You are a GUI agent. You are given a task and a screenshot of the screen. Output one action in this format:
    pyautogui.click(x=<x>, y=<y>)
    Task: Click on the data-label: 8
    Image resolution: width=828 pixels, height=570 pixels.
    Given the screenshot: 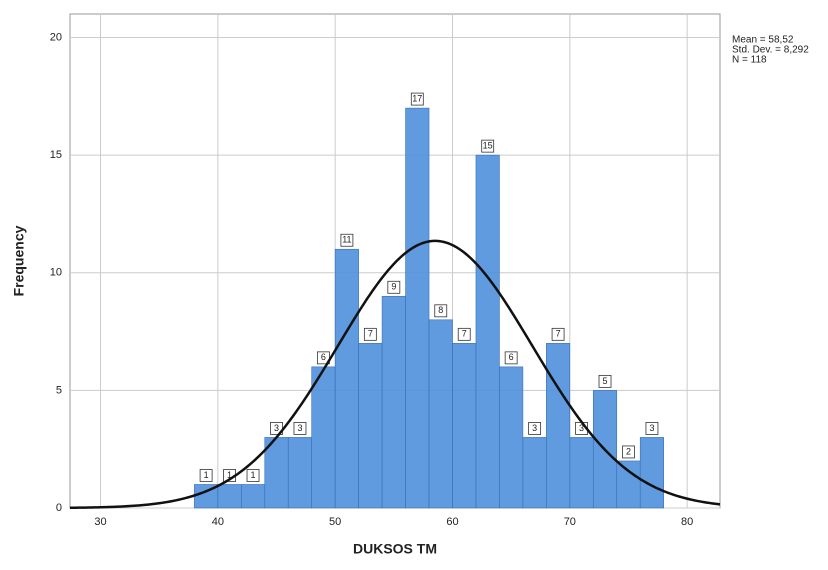 What is the action you would take?
    pyautogui.click(x=440, y=310)
    